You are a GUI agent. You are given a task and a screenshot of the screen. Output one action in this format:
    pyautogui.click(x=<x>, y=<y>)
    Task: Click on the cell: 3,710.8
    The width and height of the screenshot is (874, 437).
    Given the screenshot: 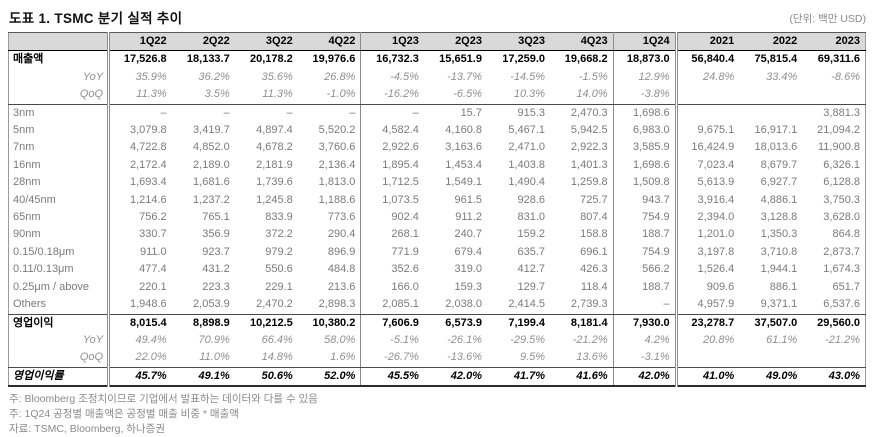 What is the action you would take?
    pyautogui.click(x=779, y=251)
    